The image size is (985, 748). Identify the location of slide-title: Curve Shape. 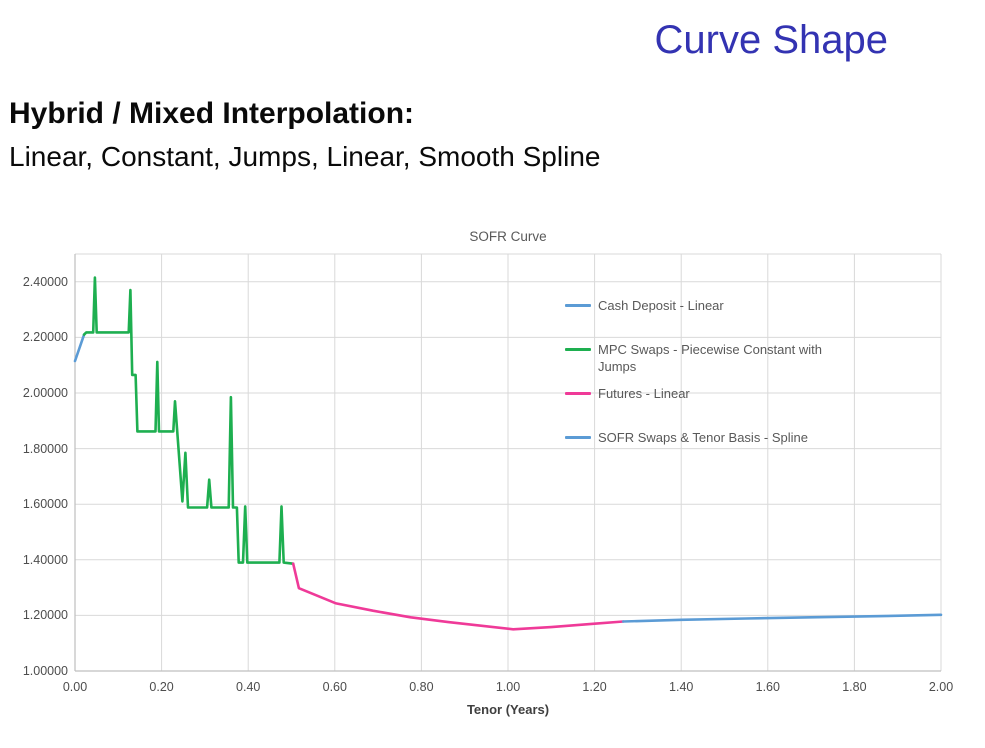
(771, 40).